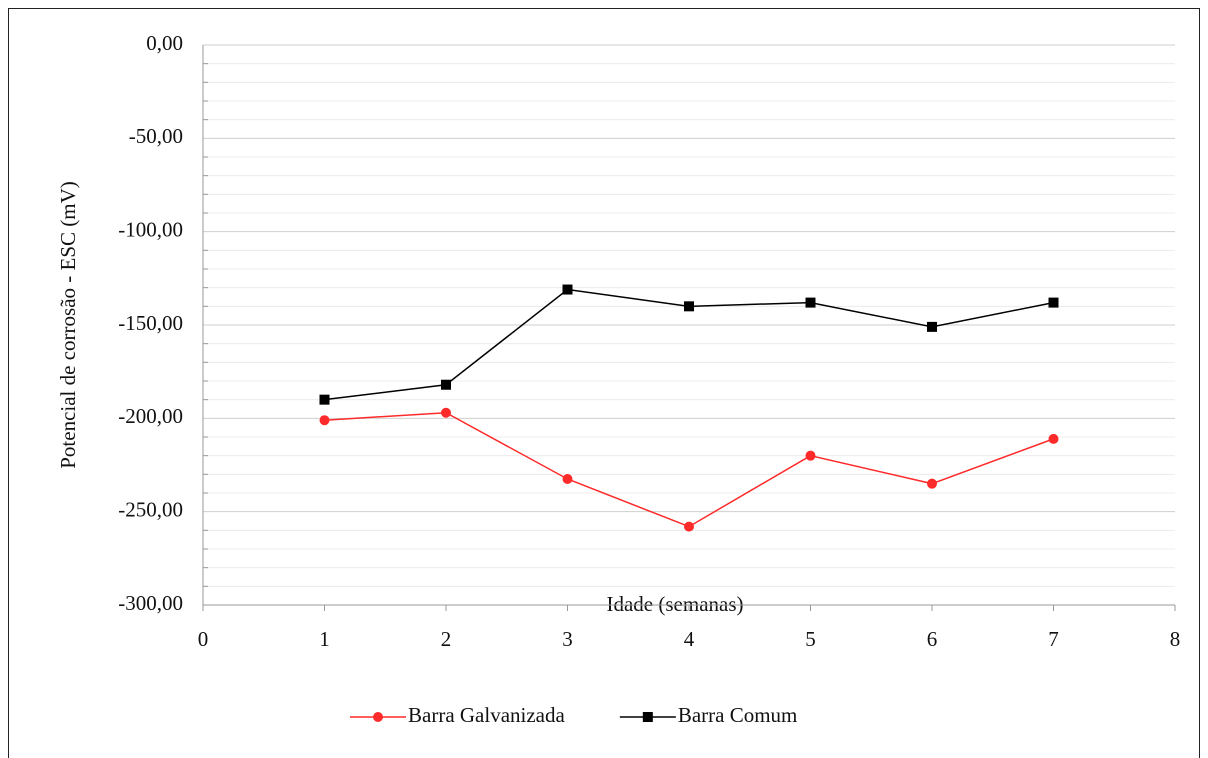 Image resolution: width=1208 pixels, height=758 pixels. I want to click on y-tick-label: -100,00, so click(150, 229).